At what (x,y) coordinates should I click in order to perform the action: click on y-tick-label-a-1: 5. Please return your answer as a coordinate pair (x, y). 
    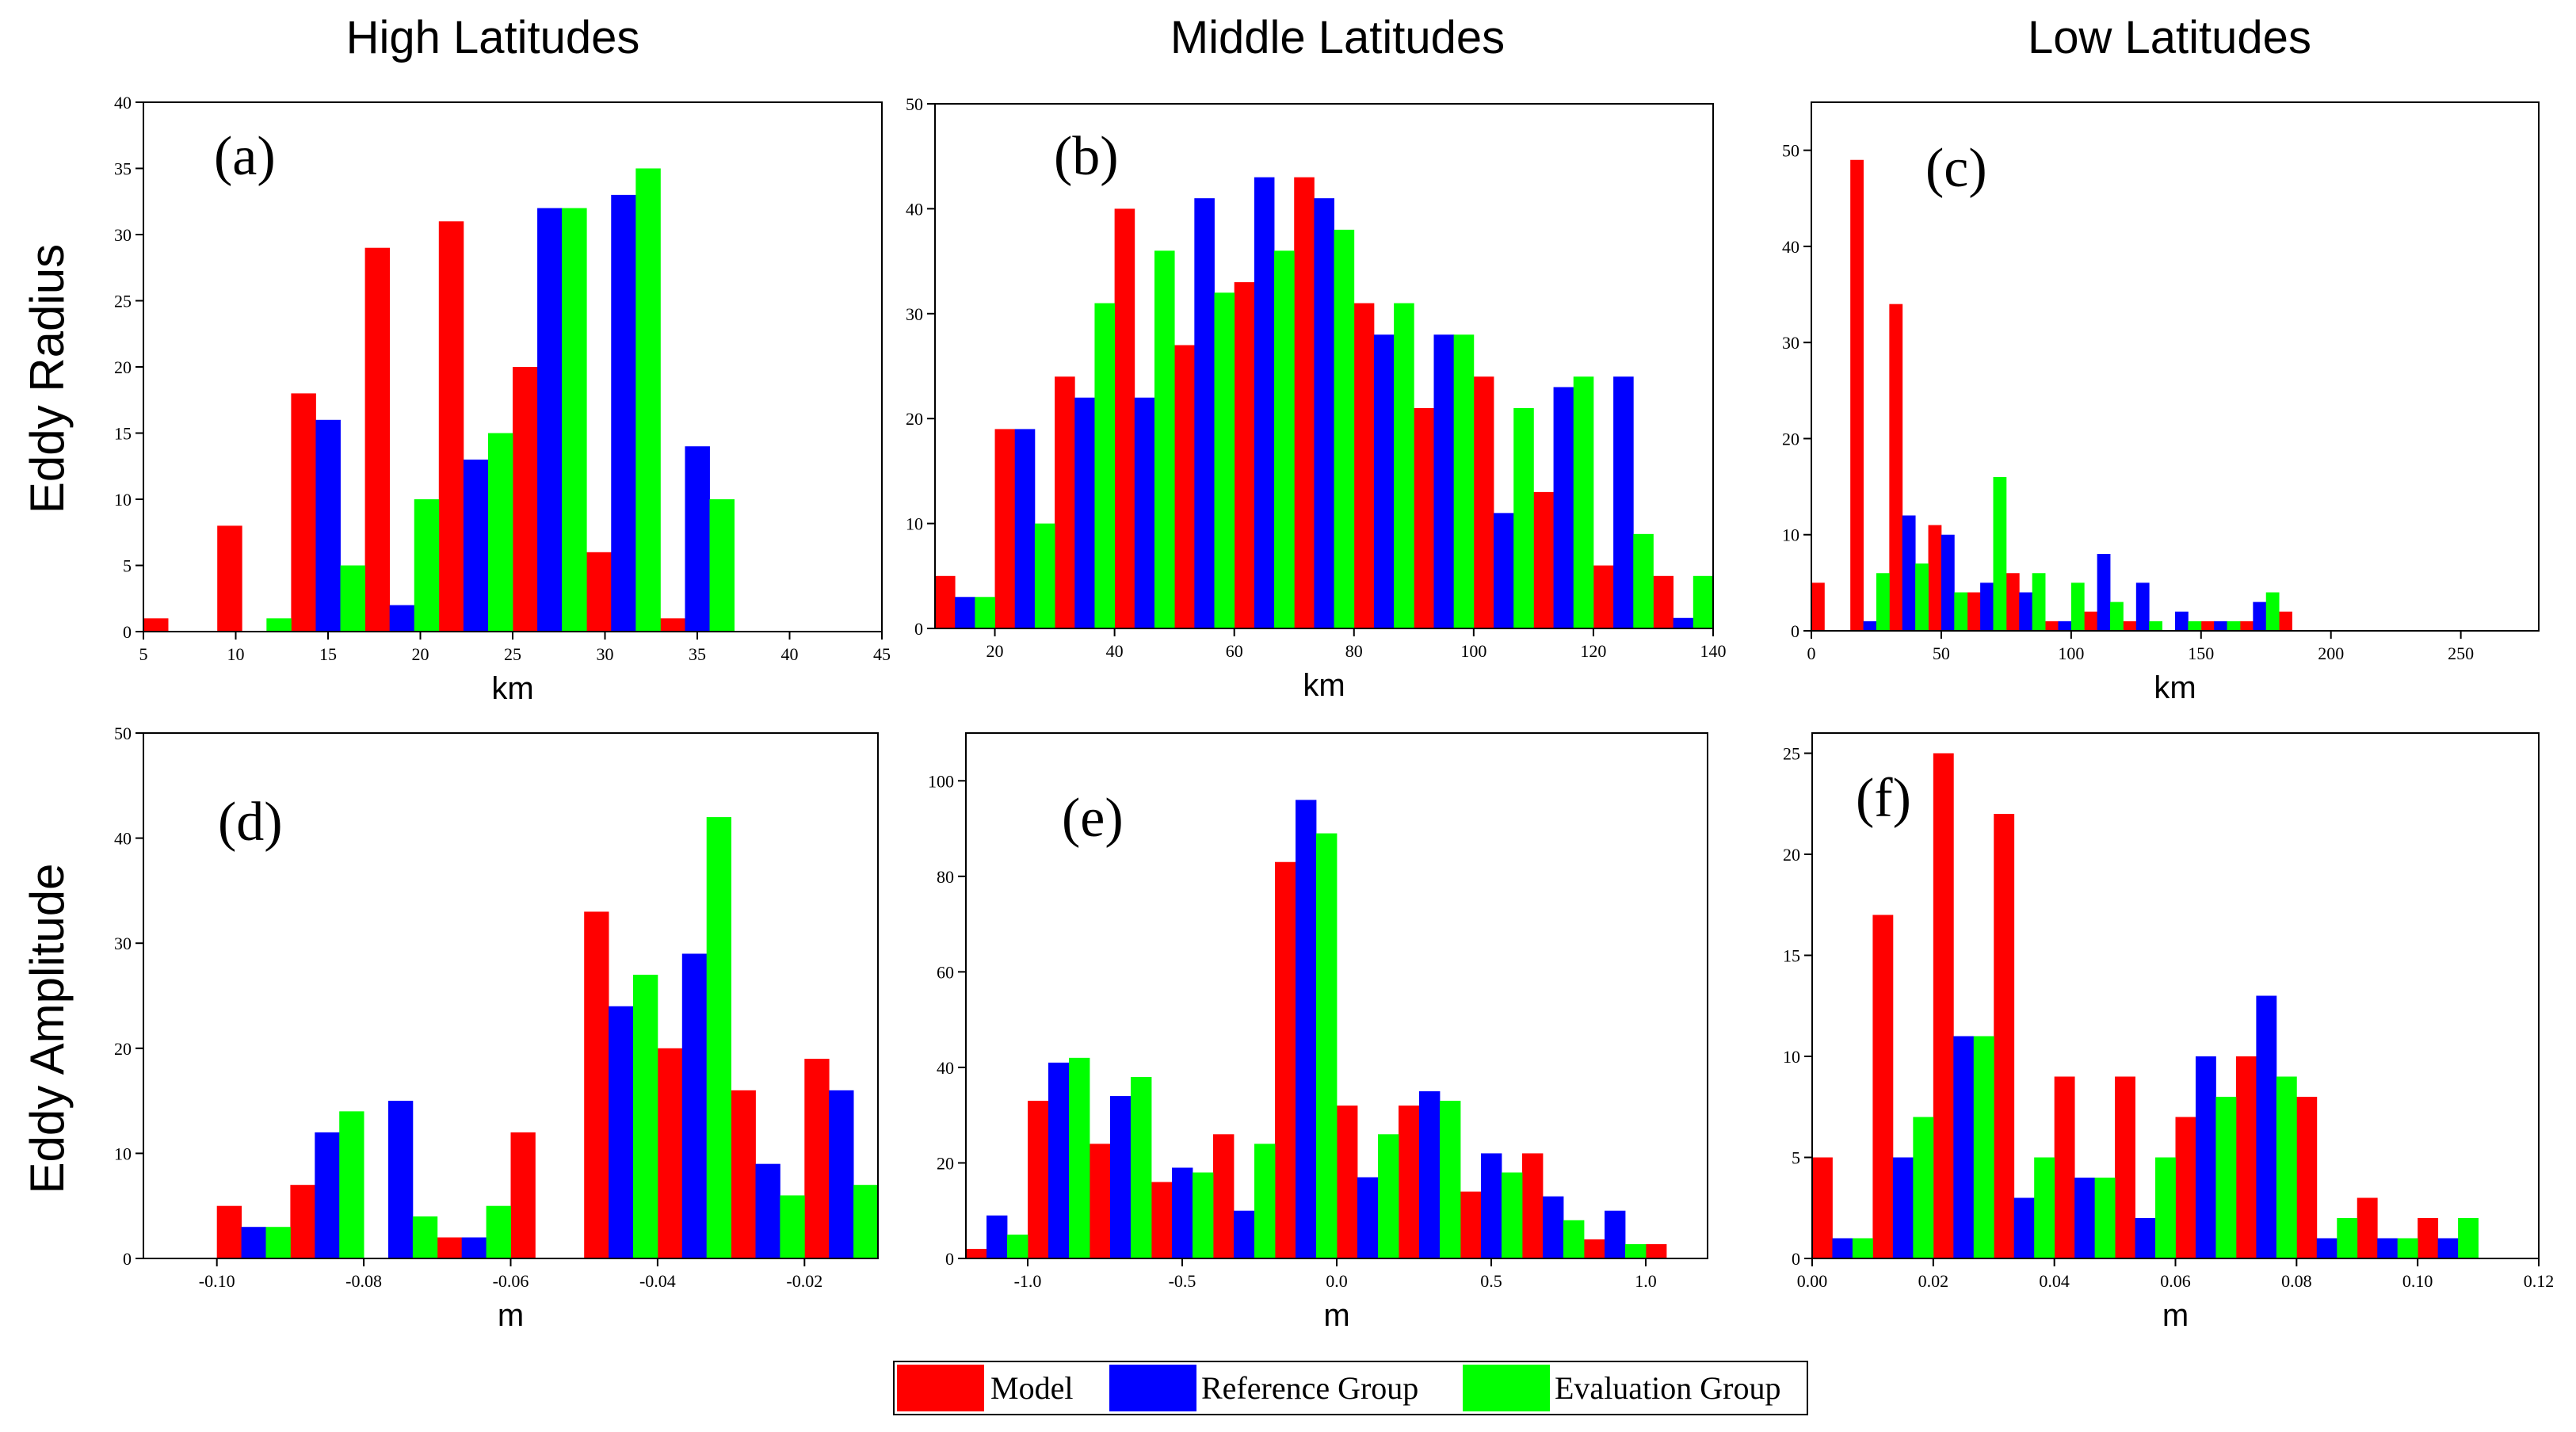
    Looking at the image, I should click on (127, 566).